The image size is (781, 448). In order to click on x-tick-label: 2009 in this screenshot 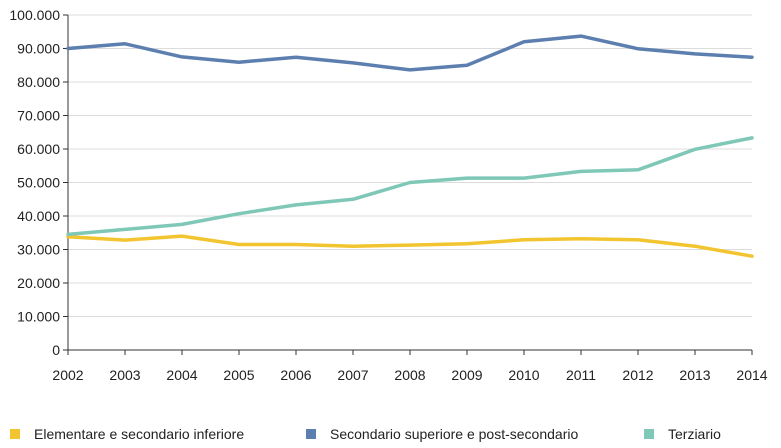, I will do `click(466, 375)`.